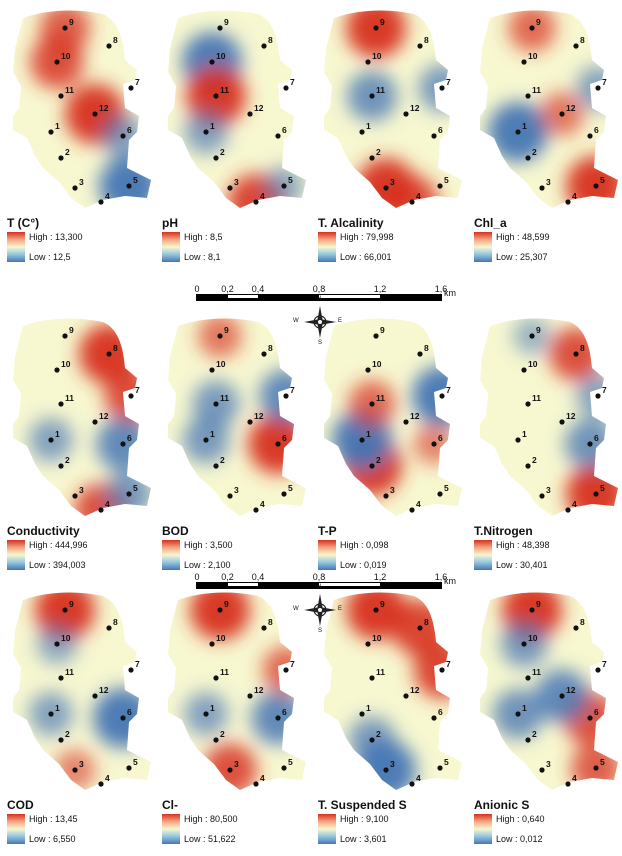 The height and width of the screenshot is (856, 622). I want to click on scale-tick-label: 1,2, so click(380, 289).